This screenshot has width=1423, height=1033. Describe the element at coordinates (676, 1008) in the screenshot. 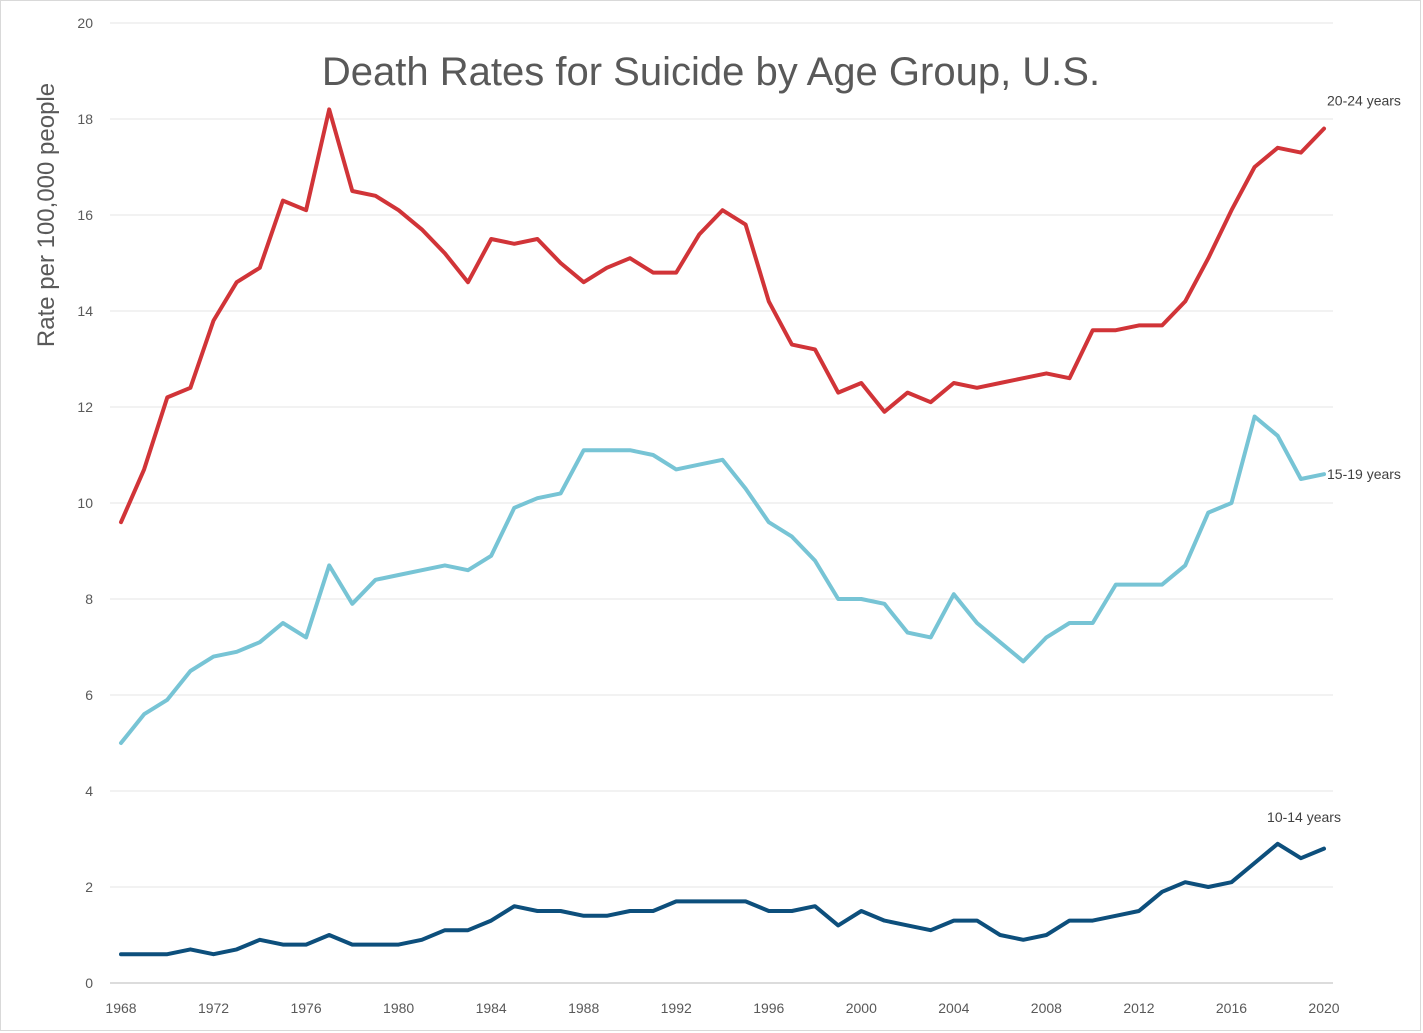

I see `x-tick-label: 1992` at that location.